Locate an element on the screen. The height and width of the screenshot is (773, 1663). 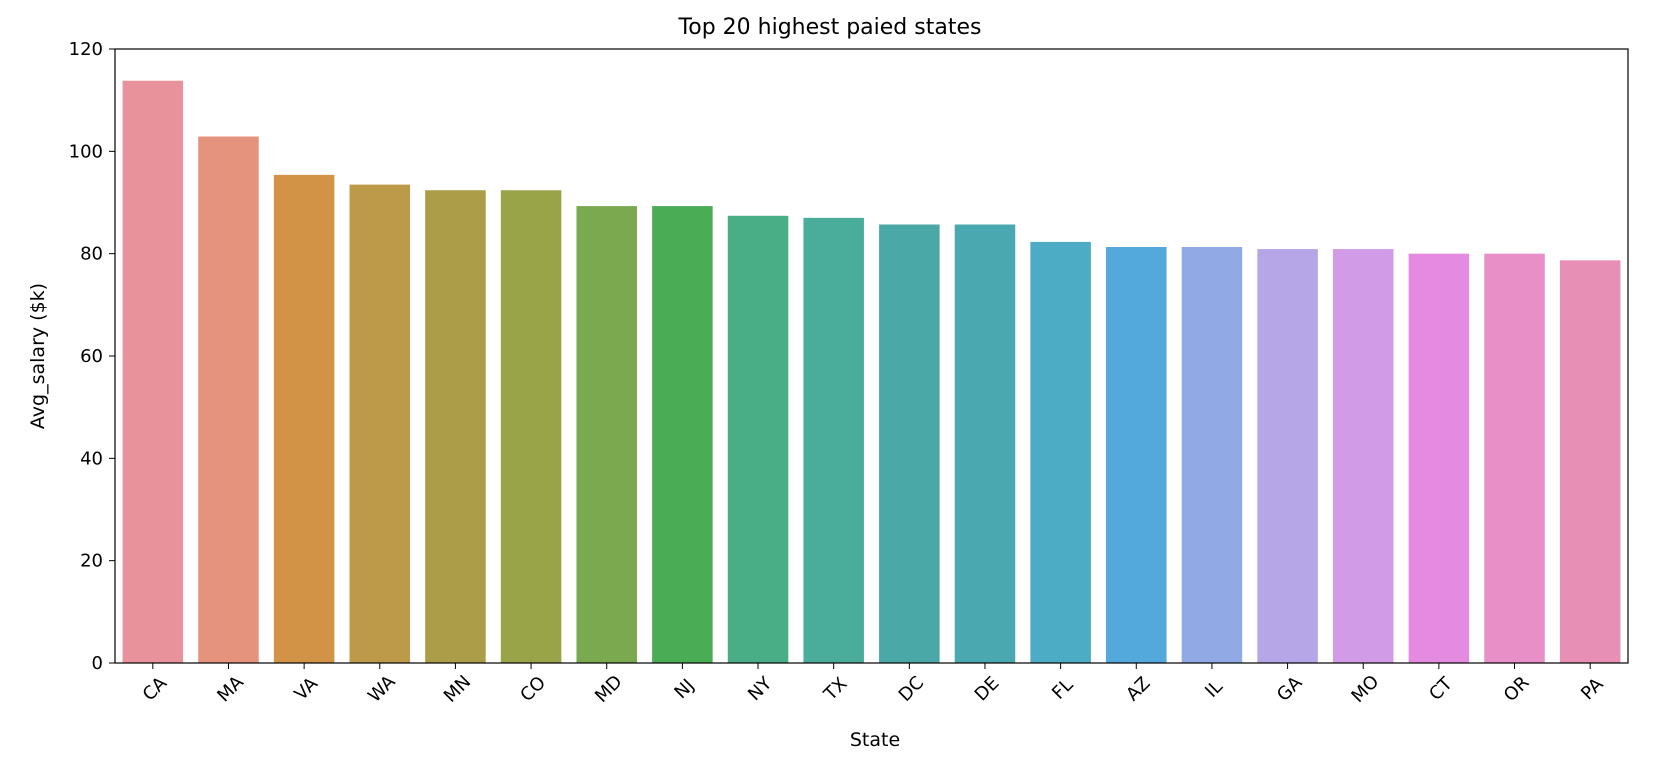
x-tick-label-ny: NY is located at coordinates (760, 688).